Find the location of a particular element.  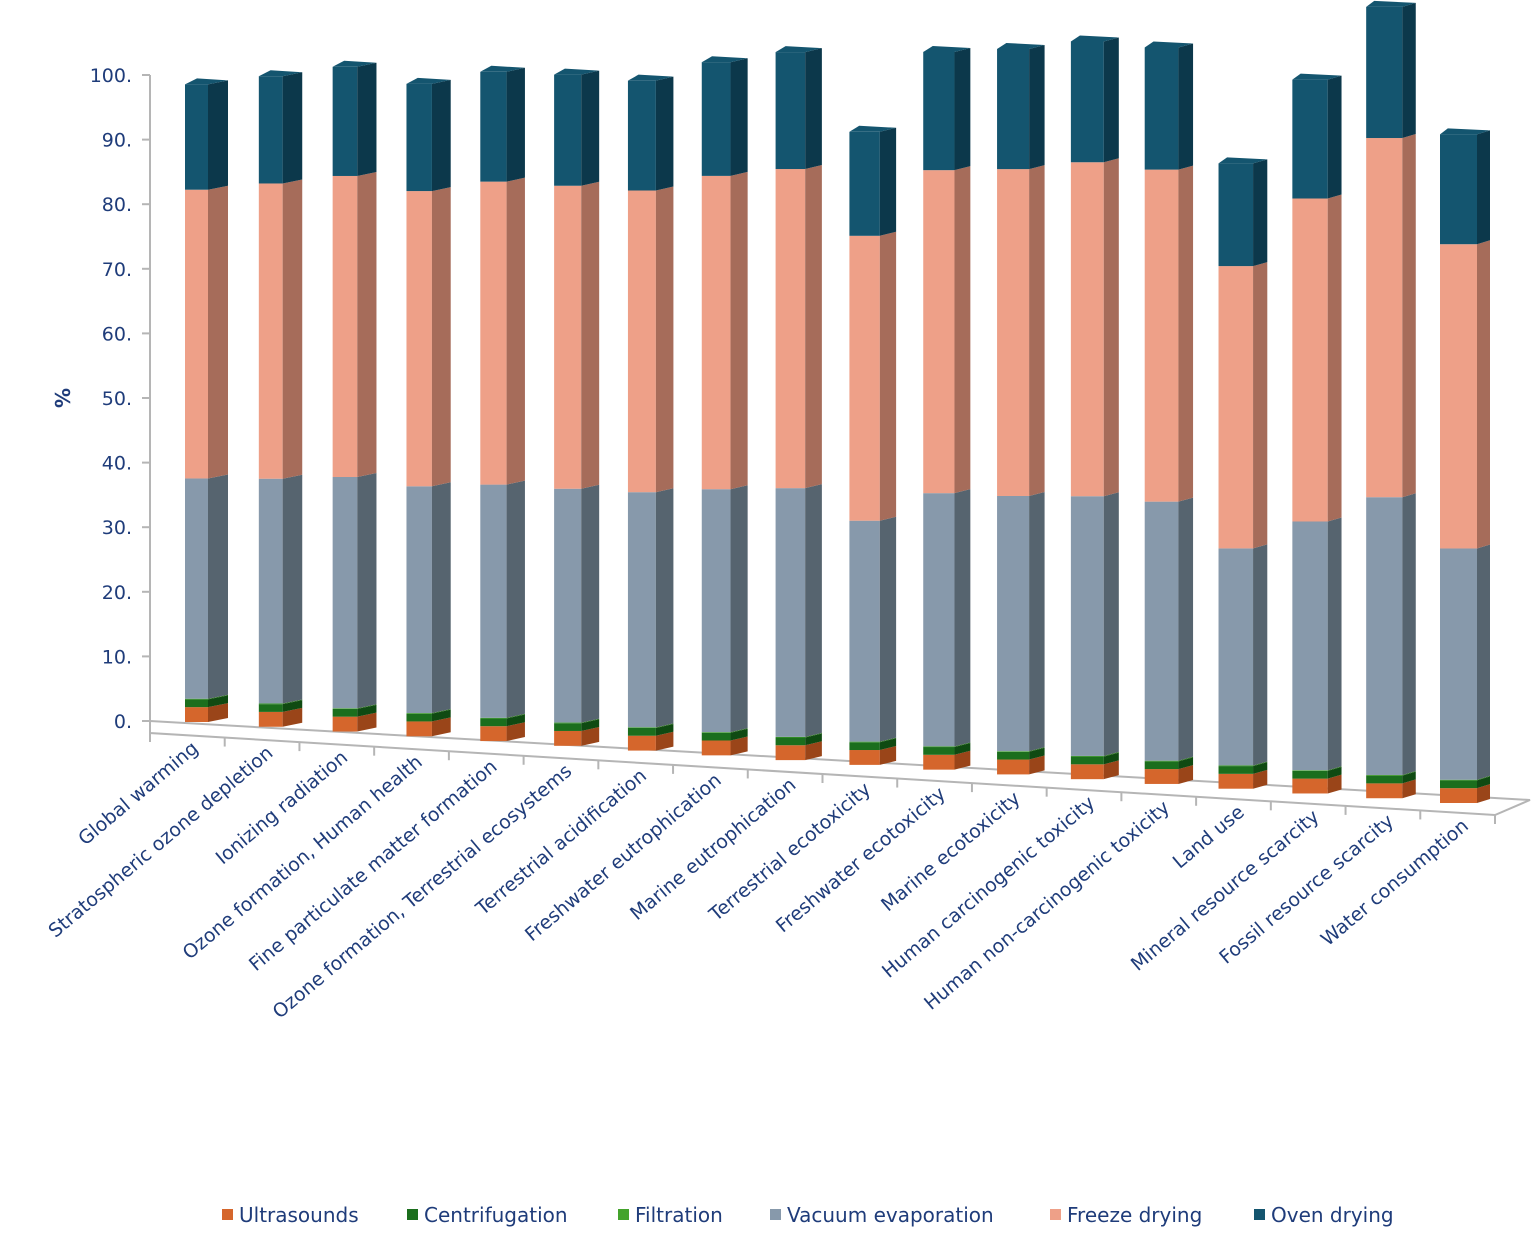

legend-label: Filtration is located at coordinates (679, 1215).